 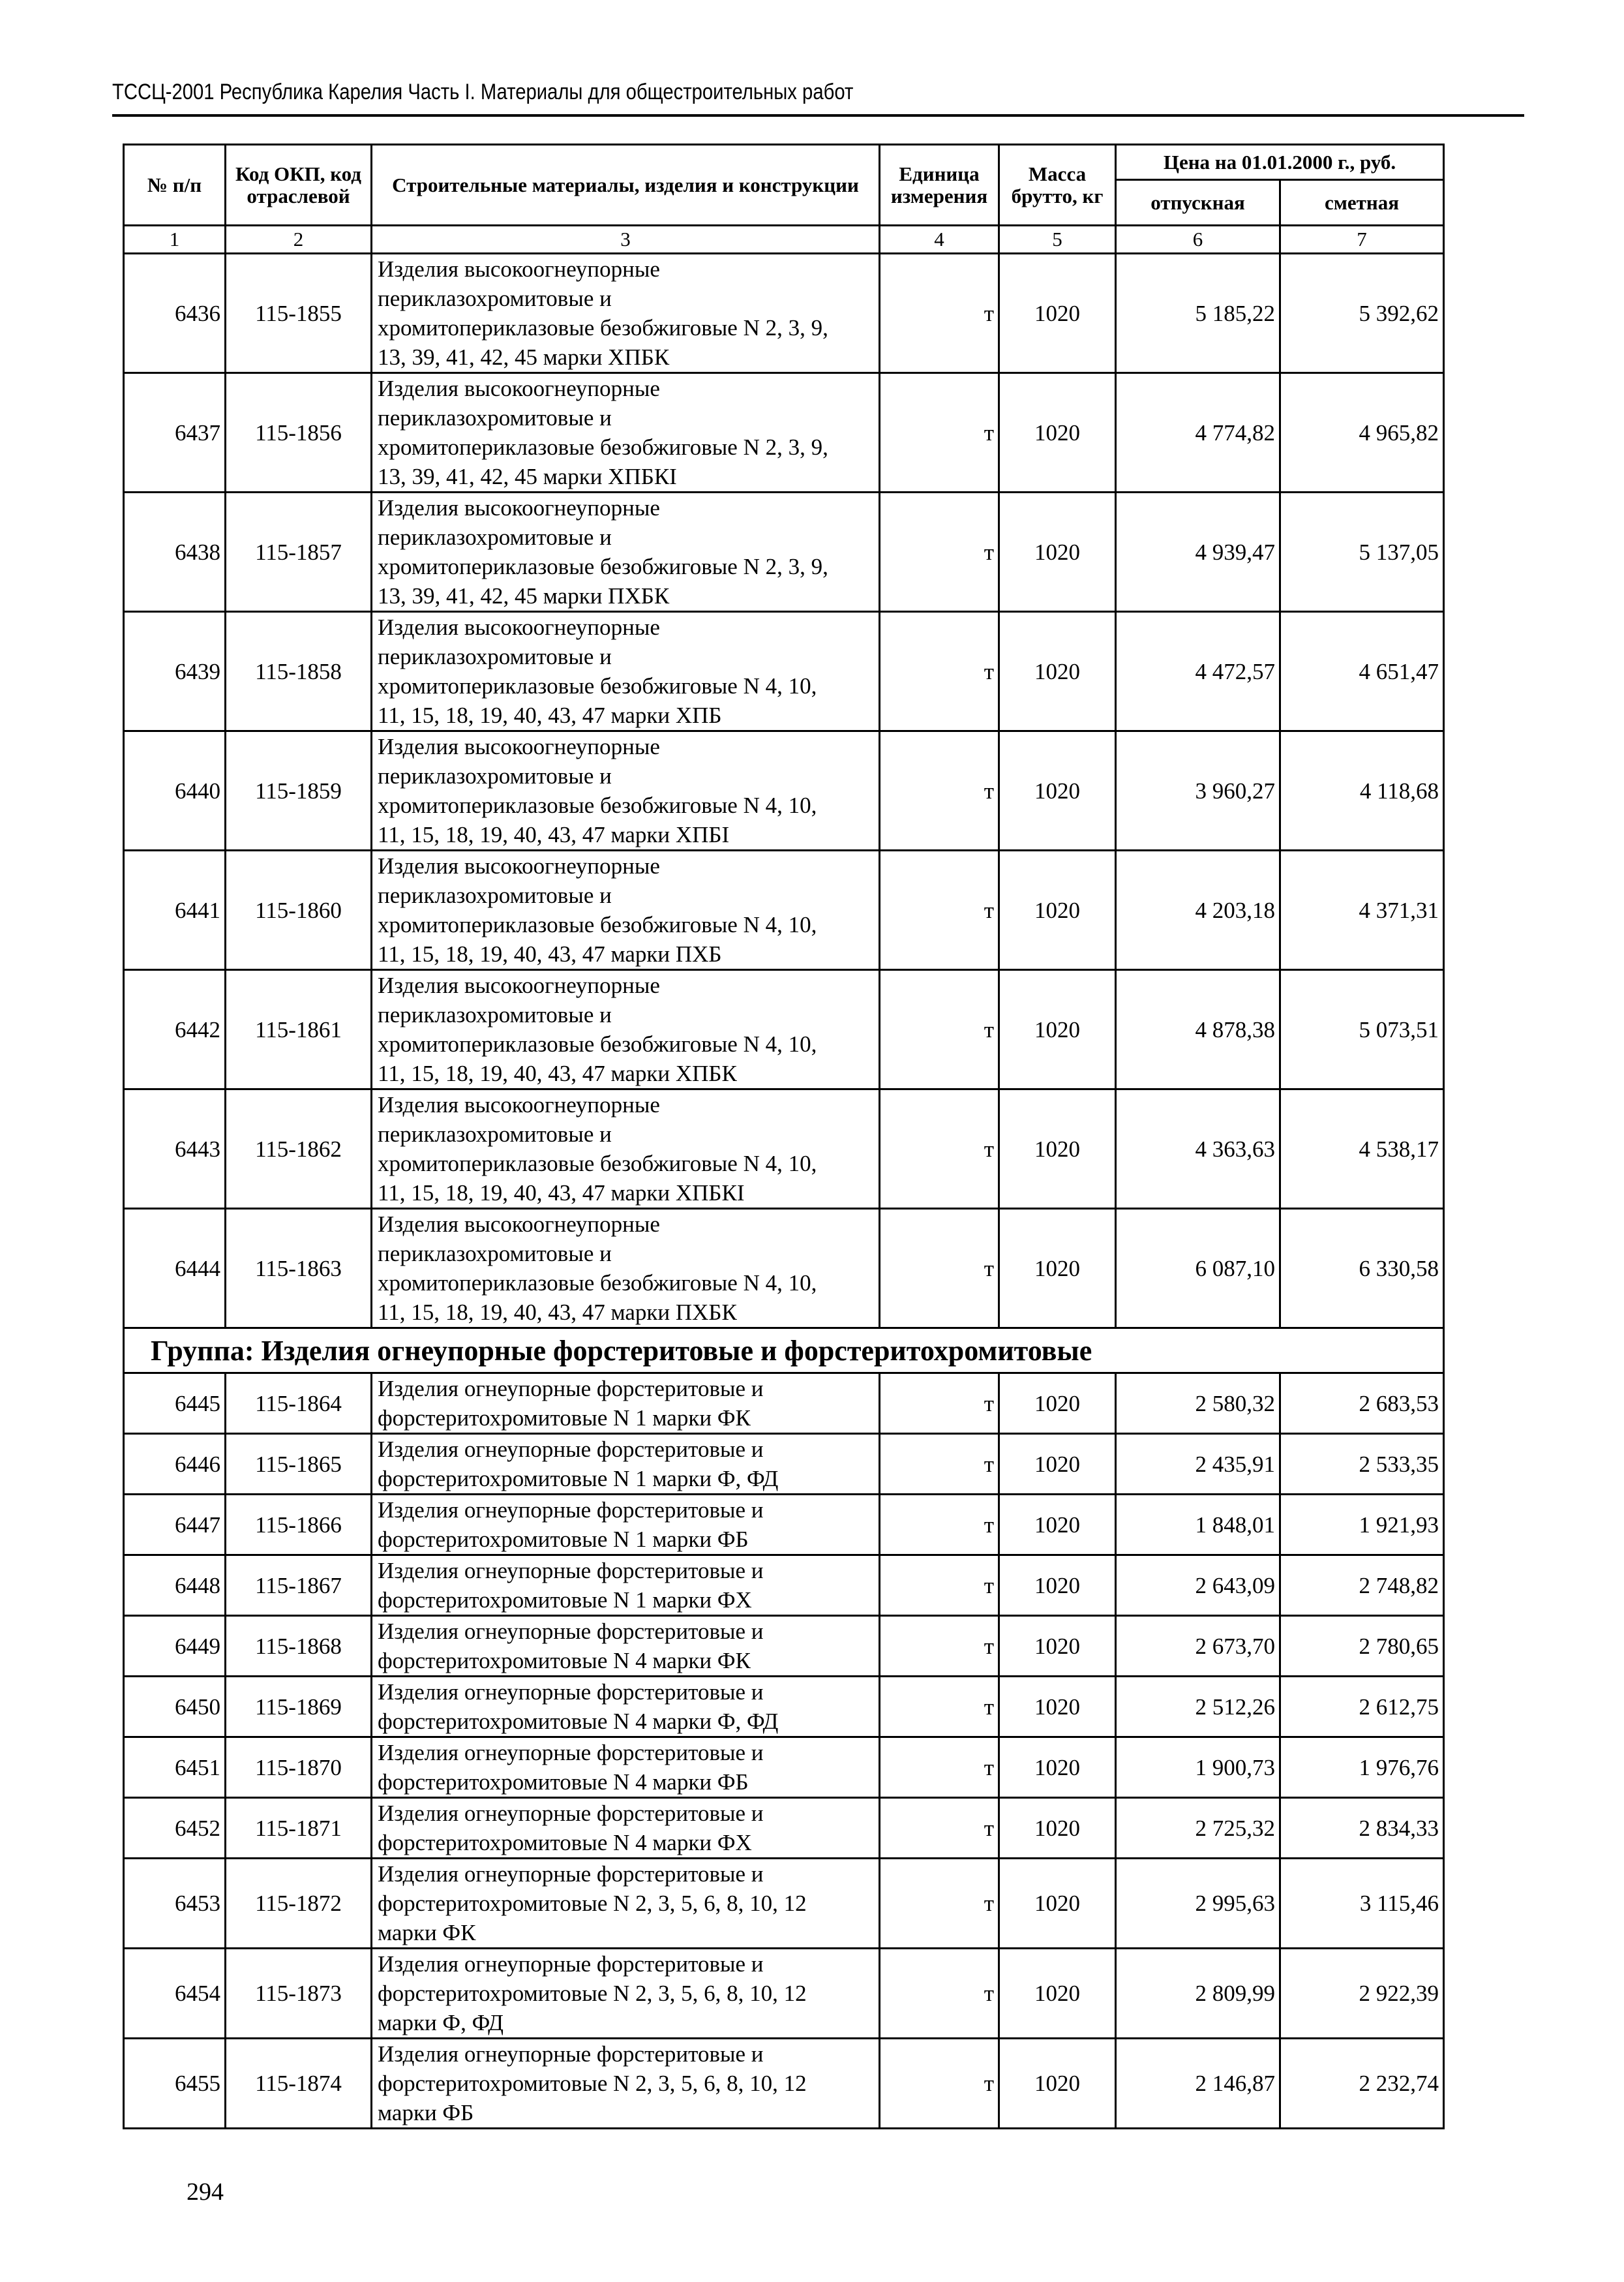 I want to click on item-price-estimate: 5 392,62, so click(x=1361, y=313).